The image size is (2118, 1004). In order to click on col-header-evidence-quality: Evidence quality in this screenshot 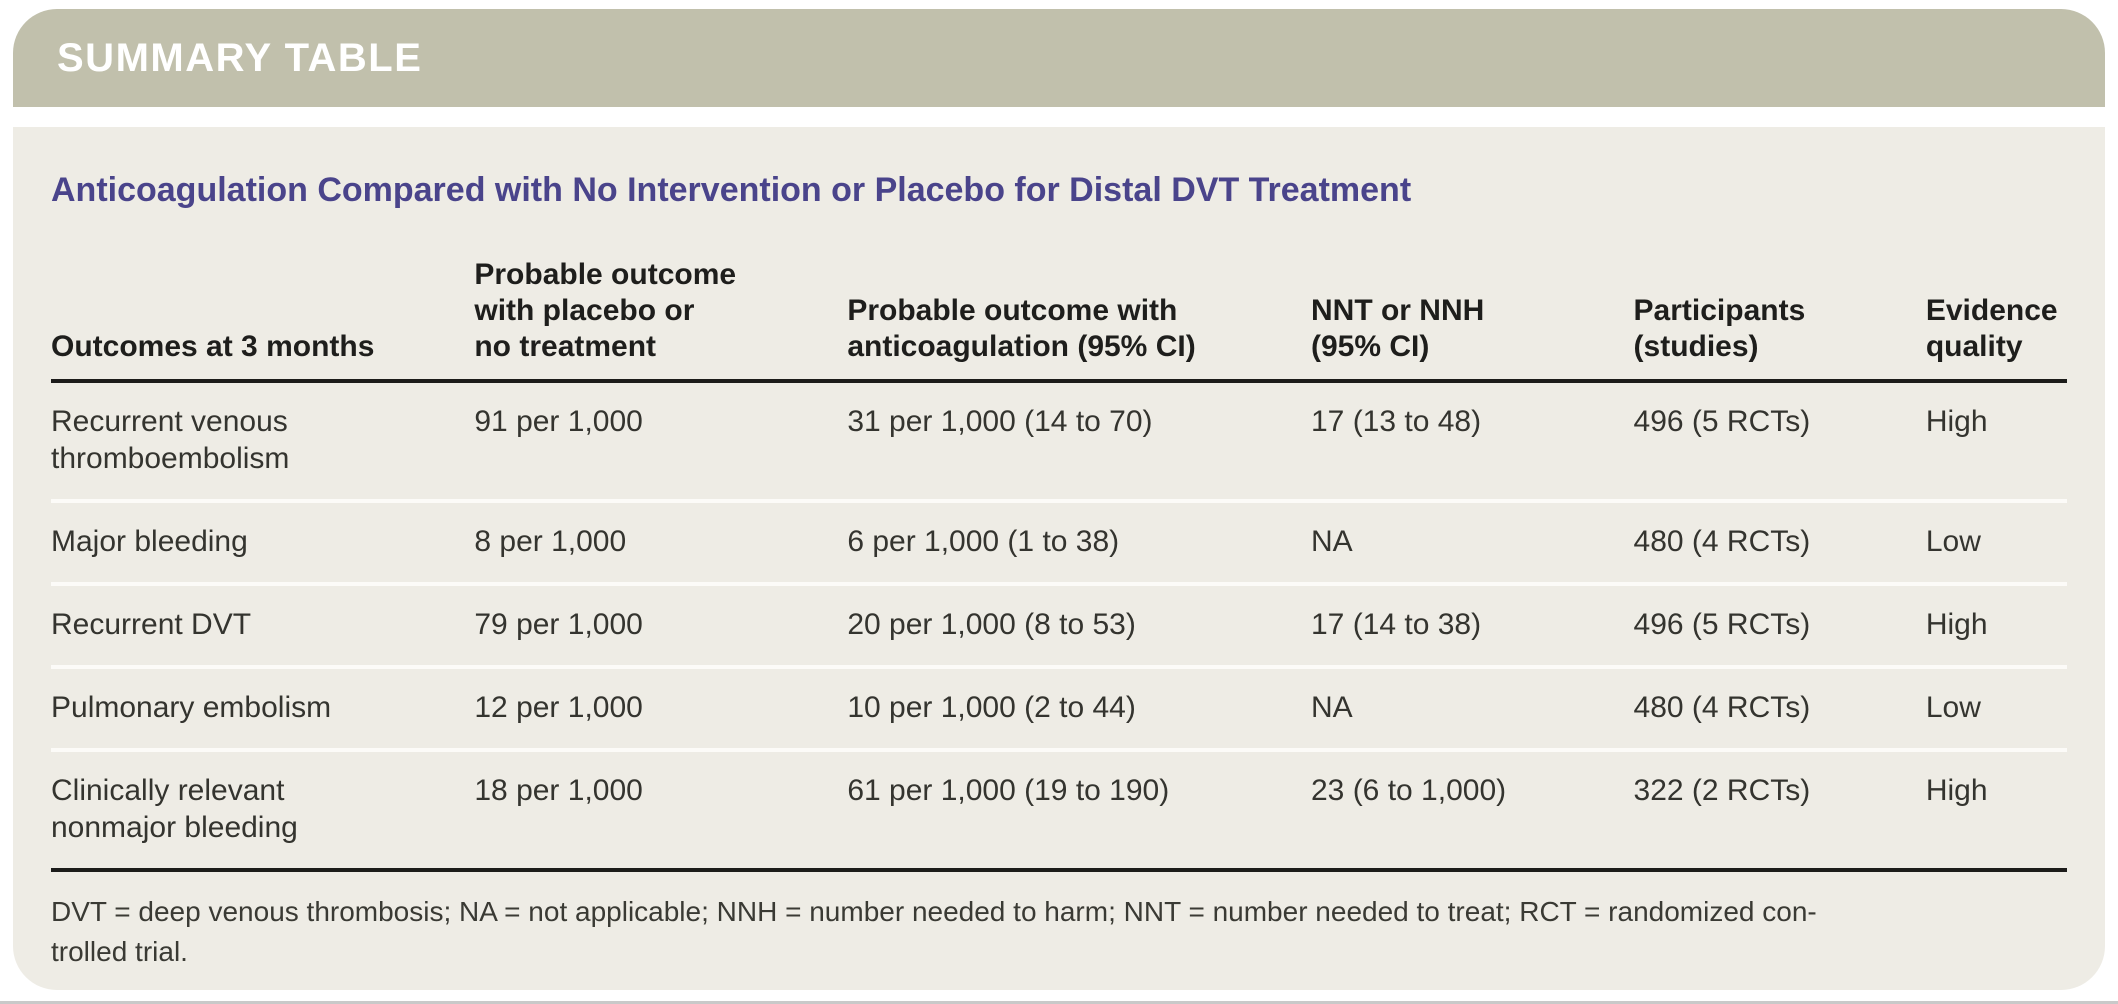, I will do `click(1996, 310)`.